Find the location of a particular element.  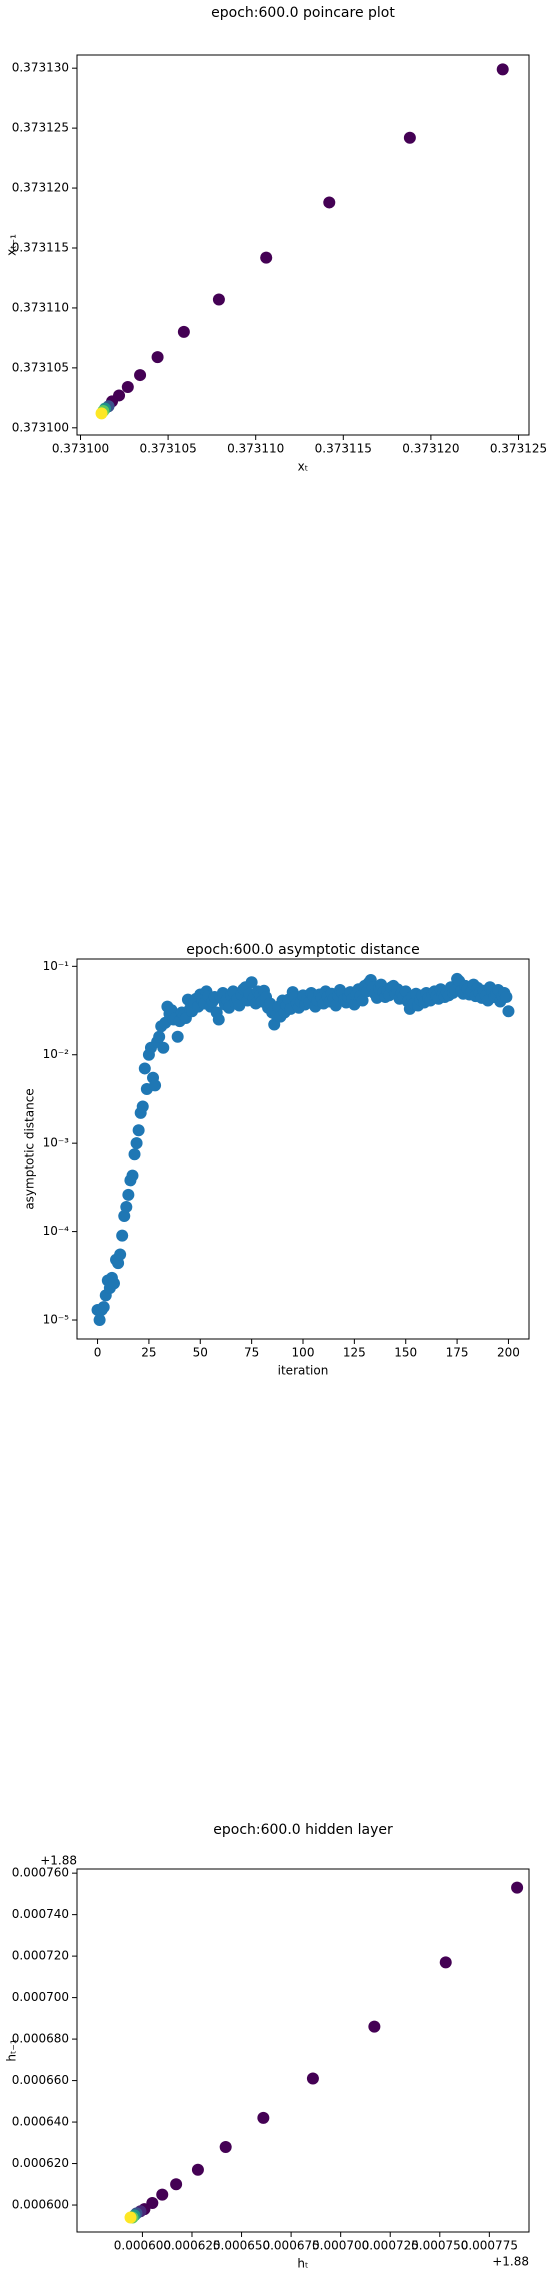

x-tick-label: 0.000650 is located at coordinates (241, 2246).